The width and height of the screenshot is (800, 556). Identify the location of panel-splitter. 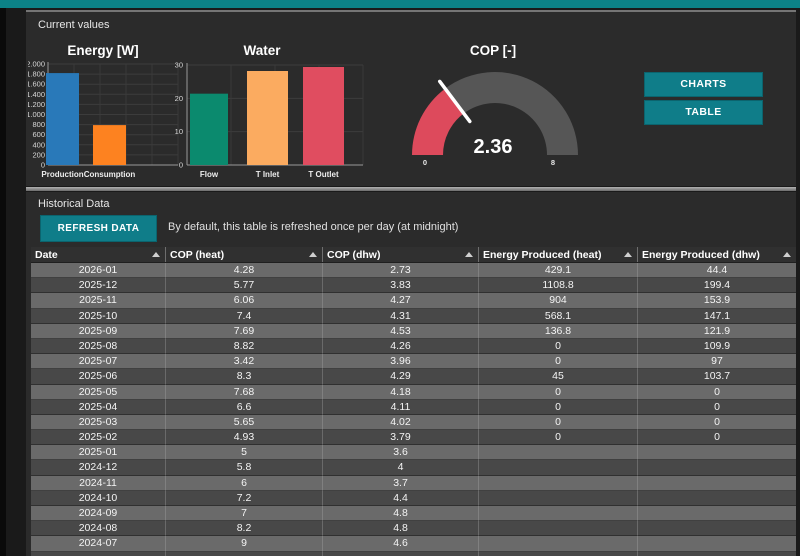
(411, 189).